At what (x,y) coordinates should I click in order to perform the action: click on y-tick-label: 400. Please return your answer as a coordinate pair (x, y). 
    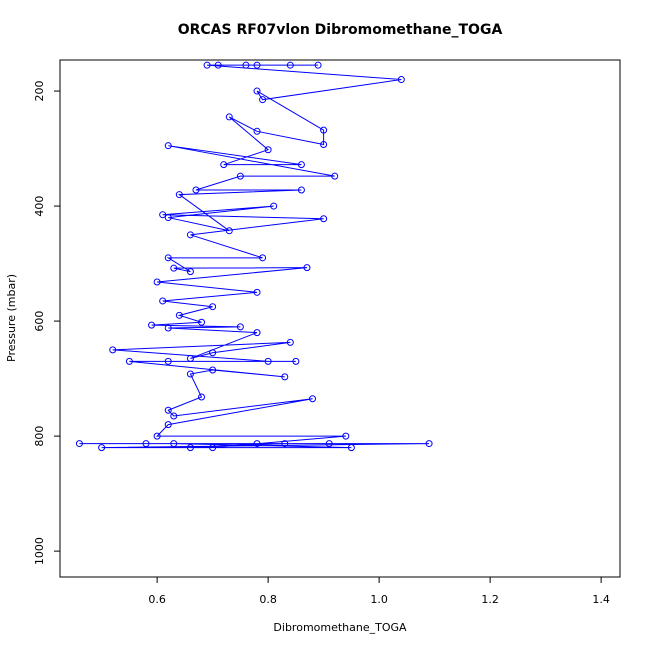
    Looking at the image, I should click on (39, 206).